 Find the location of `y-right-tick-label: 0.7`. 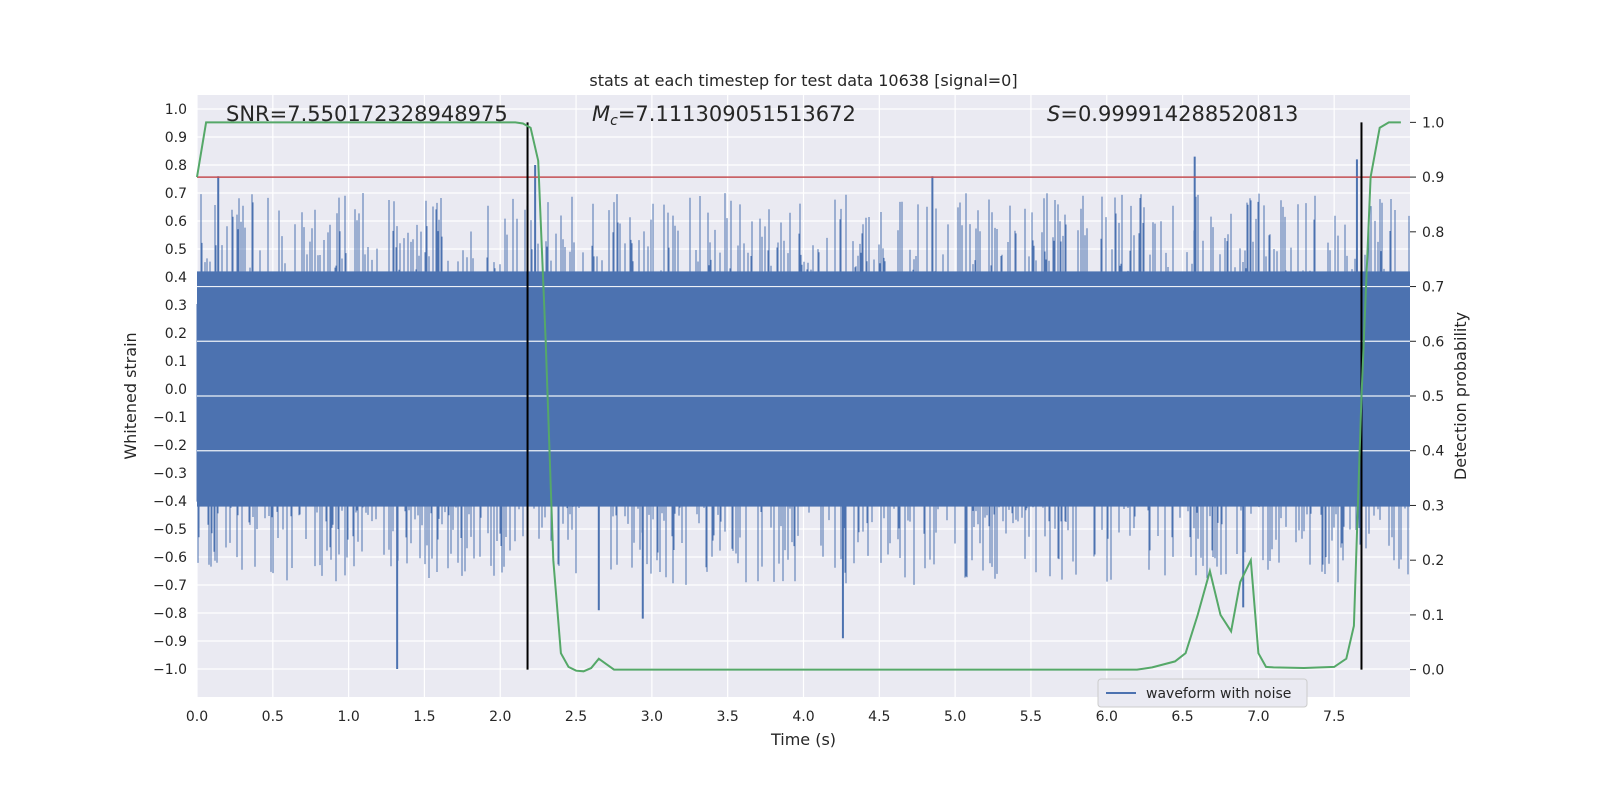

y-right-tick-label: 0.7 is located at coordinates (1433, 288).